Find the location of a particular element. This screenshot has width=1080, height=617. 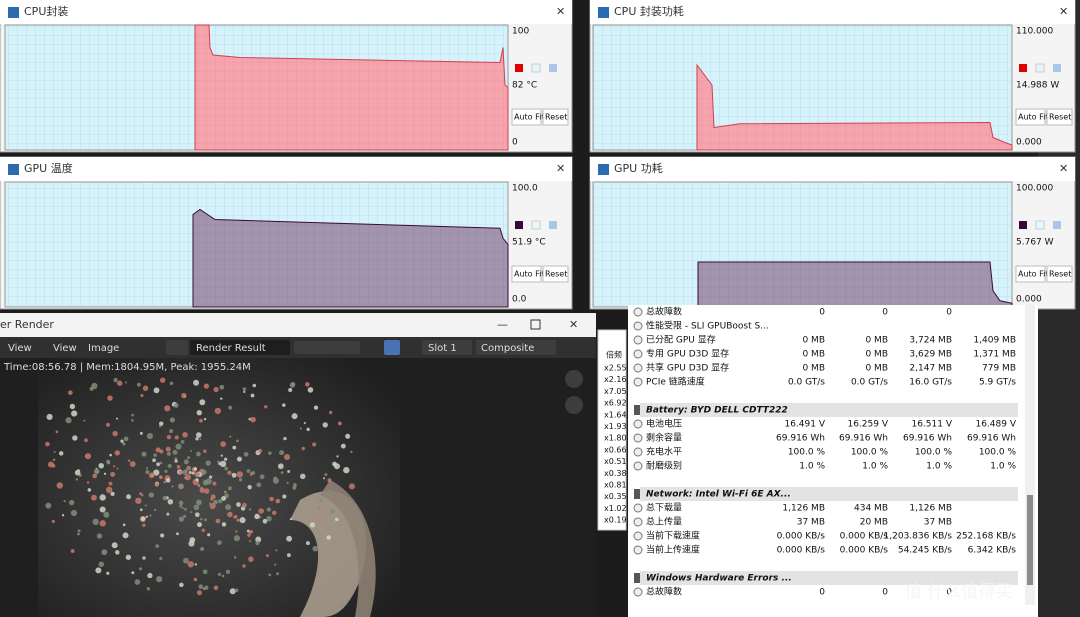

maximize is located at coordinates (535, 324).